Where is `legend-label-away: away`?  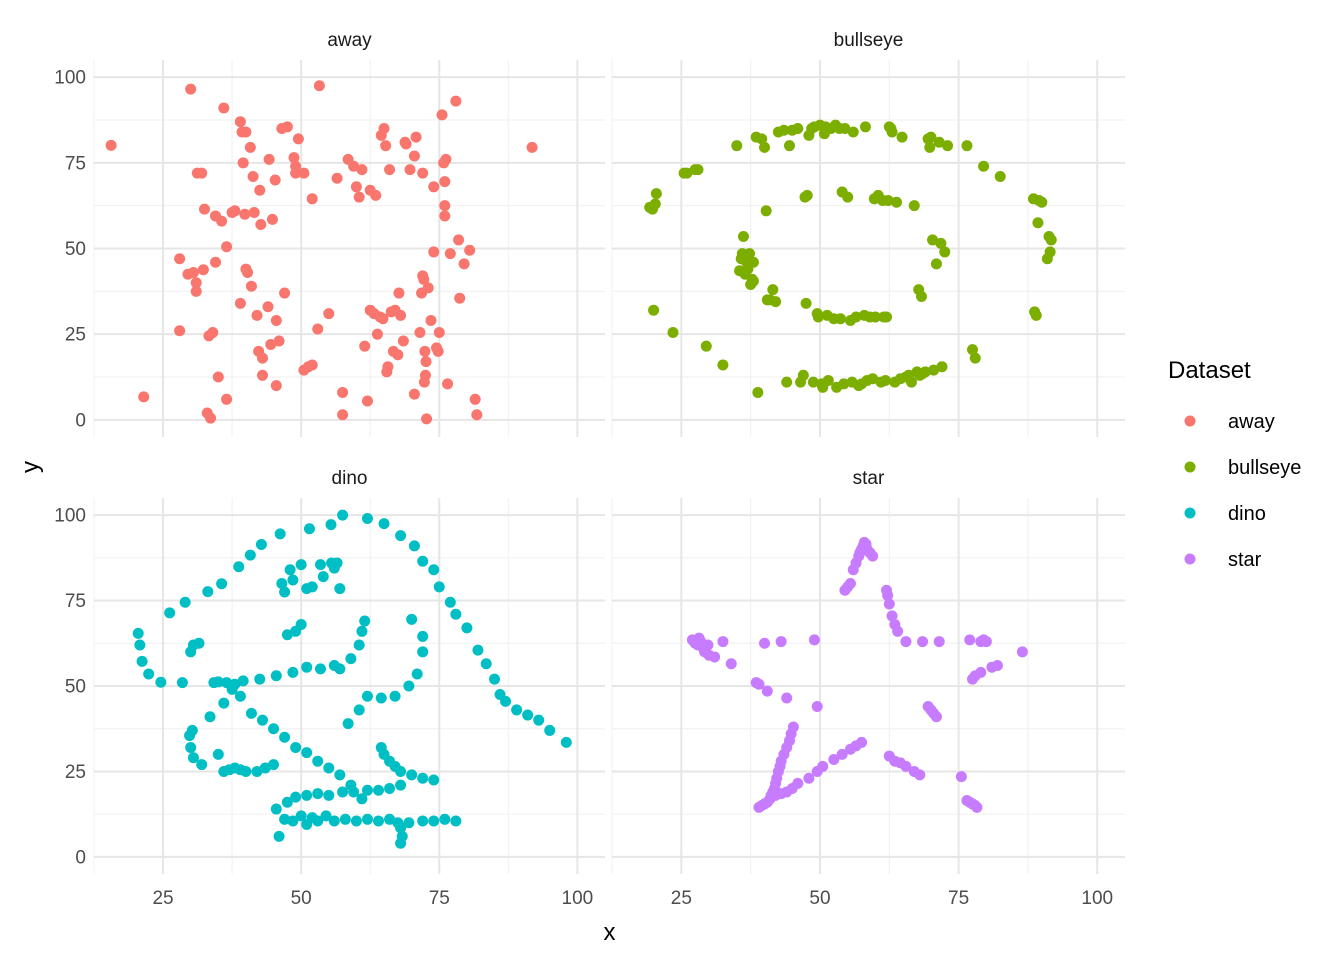
legend-label-away: away is located at coordinates (1251, 422).